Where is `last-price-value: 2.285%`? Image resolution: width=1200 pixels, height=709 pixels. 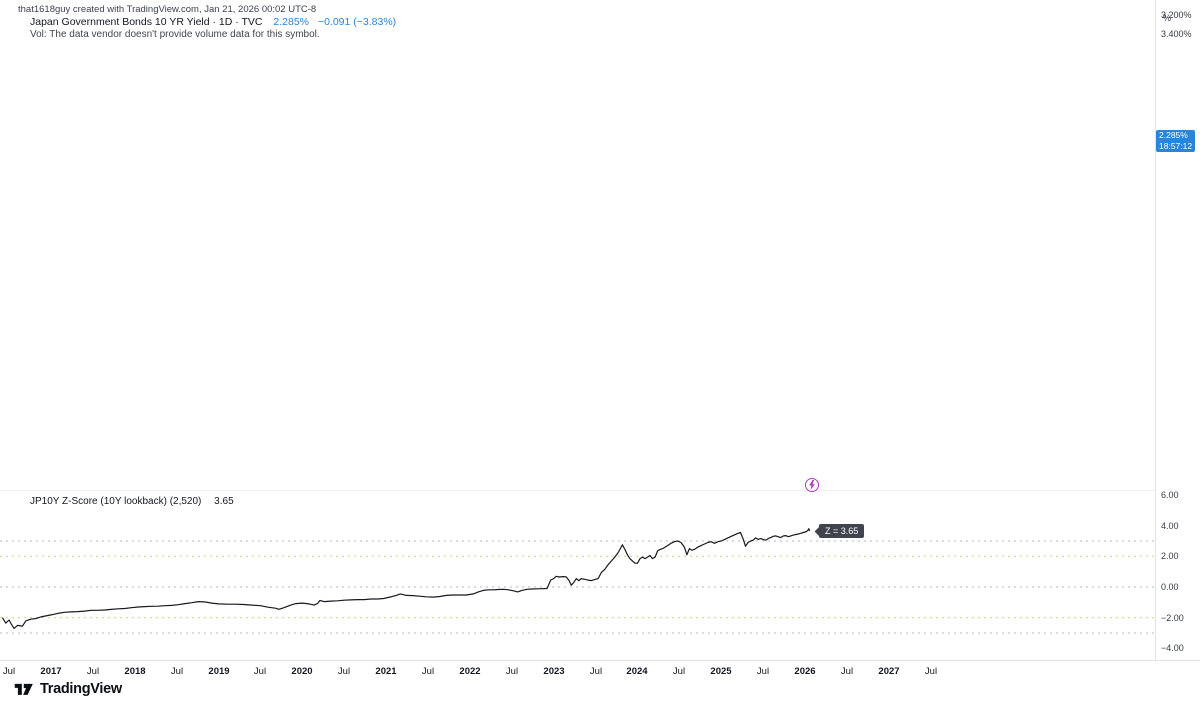
last-price-value: 2.285% is located at coordinates (291, 22).